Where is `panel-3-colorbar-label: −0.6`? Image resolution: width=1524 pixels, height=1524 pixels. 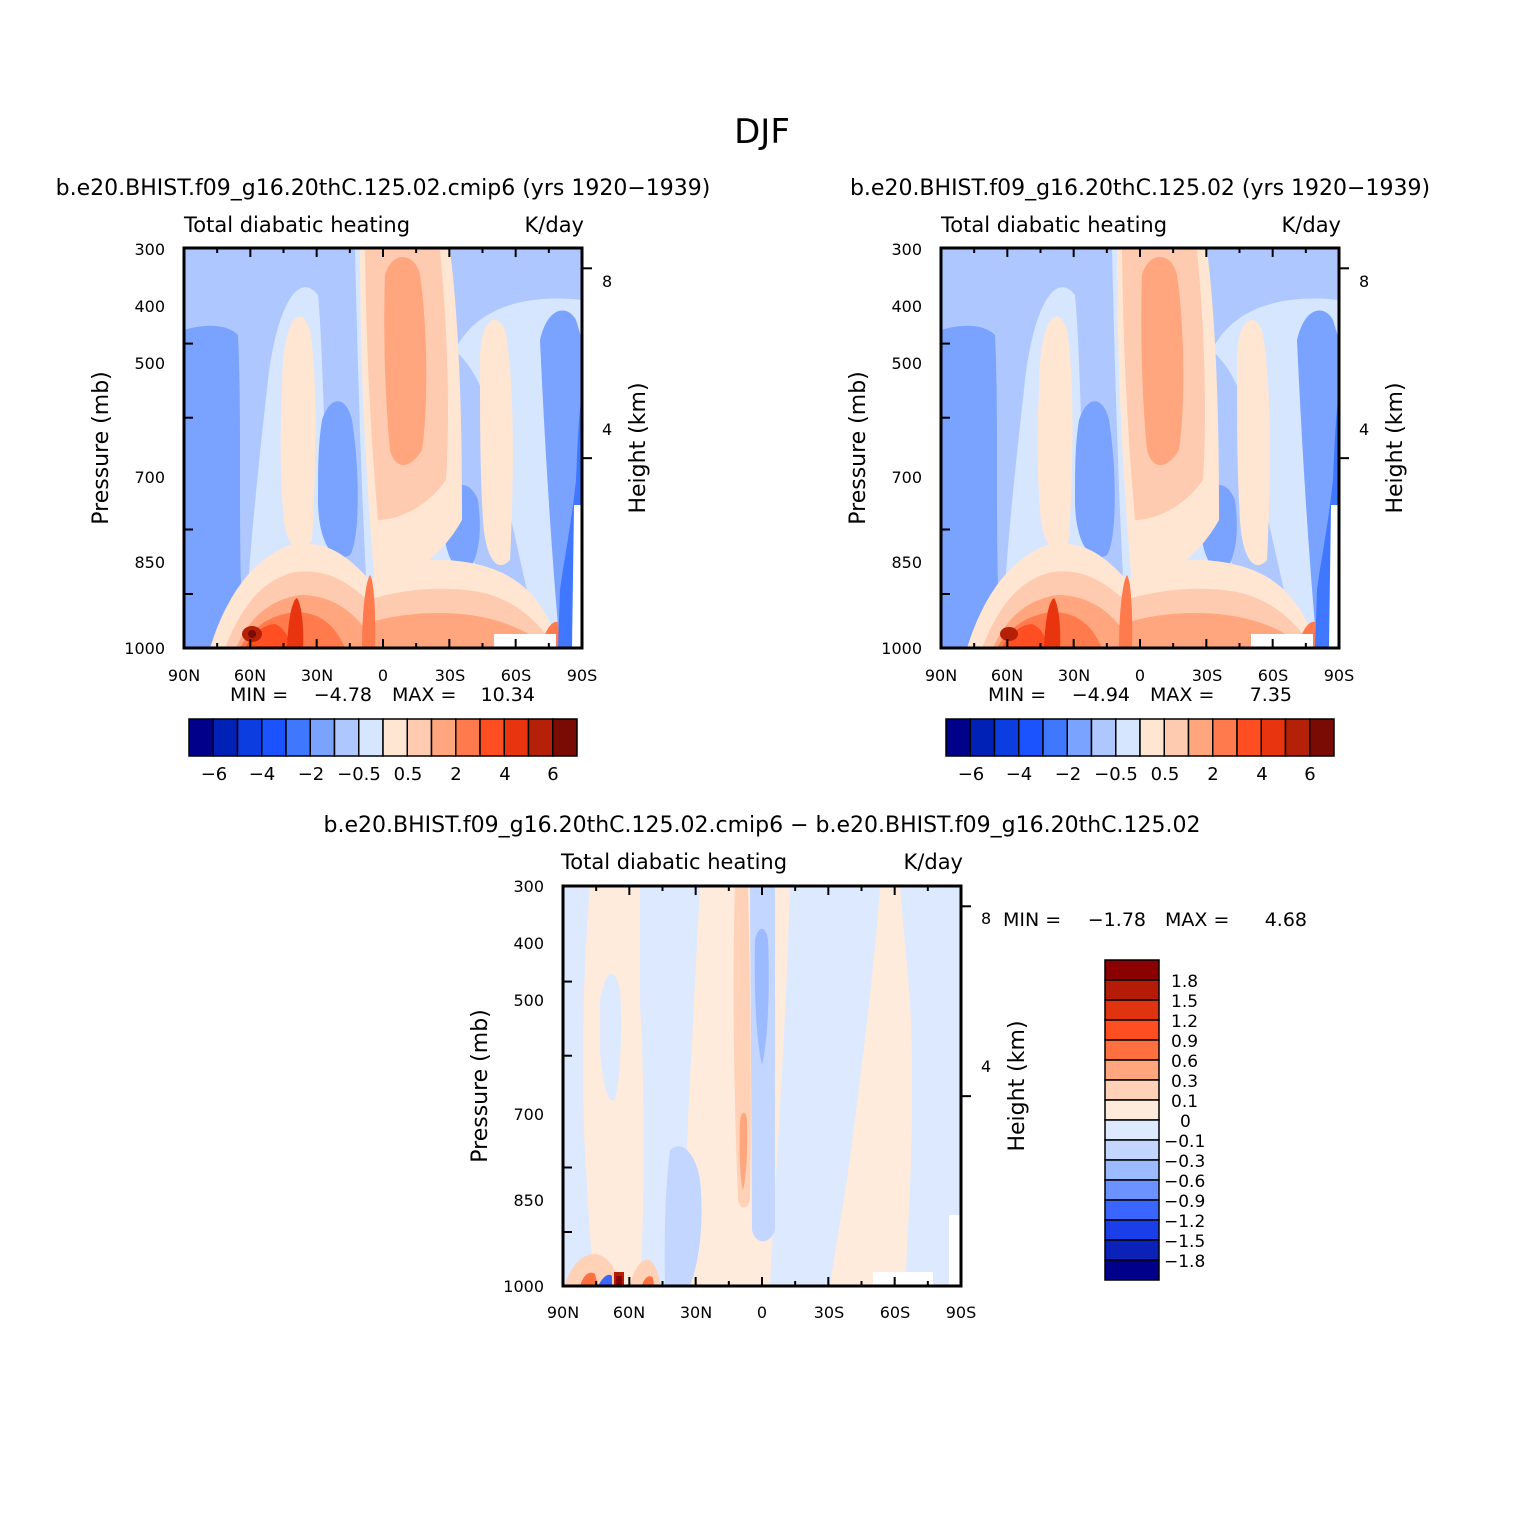 panel-3-colorbar-label: −0.6 is located at coordinates (1184, 1182).